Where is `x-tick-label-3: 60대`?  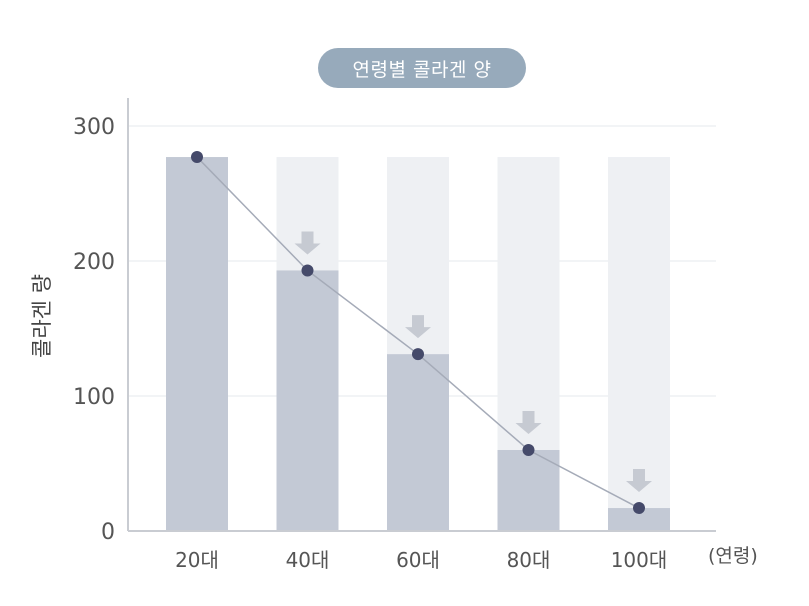
x-tick-label-3: 60대 is located at coordinates (418, 560).